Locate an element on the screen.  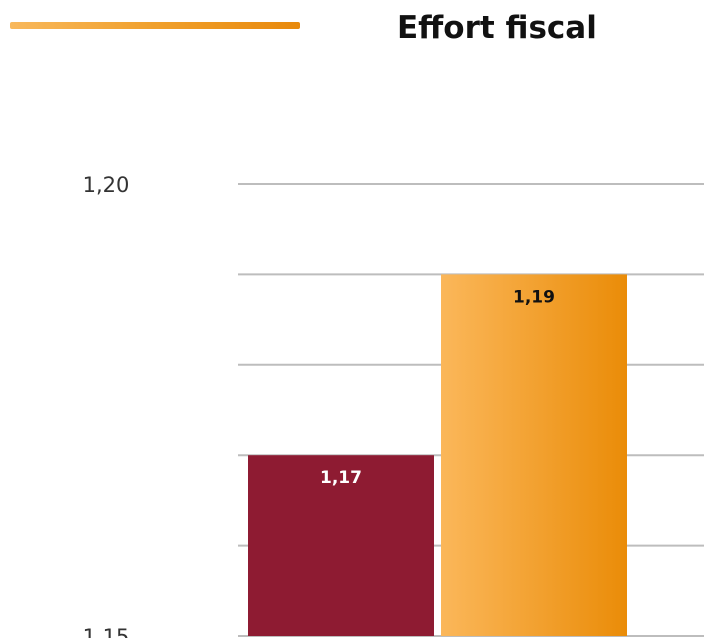
title-accent-line is located at coordinates (155, 25).